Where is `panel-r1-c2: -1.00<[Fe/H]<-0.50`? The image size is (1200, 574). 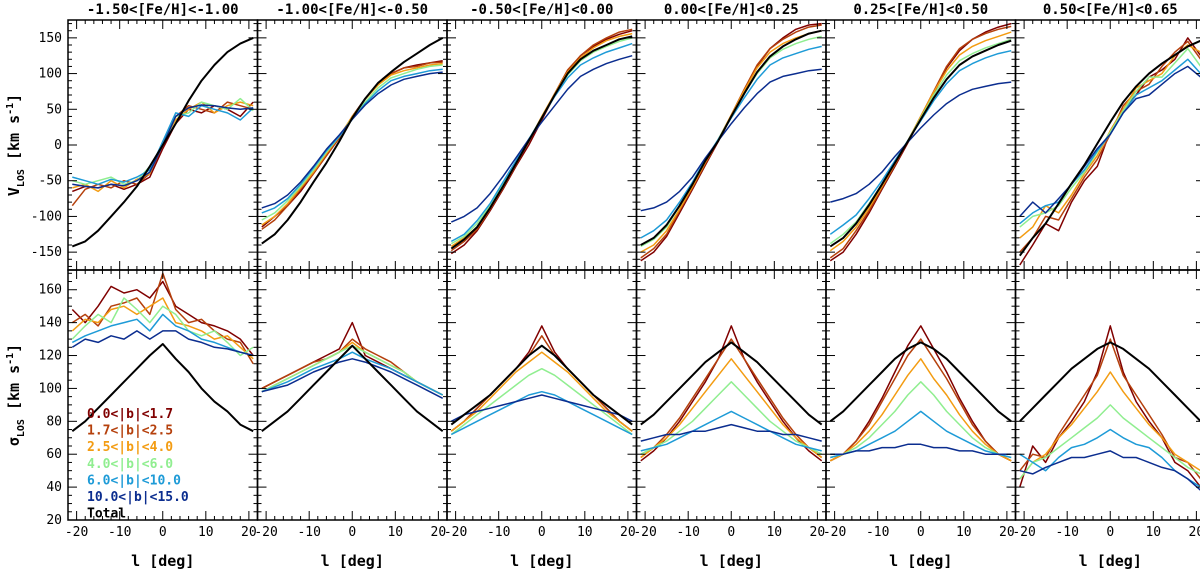
panel-r1-c2: -1.00<[Fe/H]<-0.50 is located at coordinates (352, 136).